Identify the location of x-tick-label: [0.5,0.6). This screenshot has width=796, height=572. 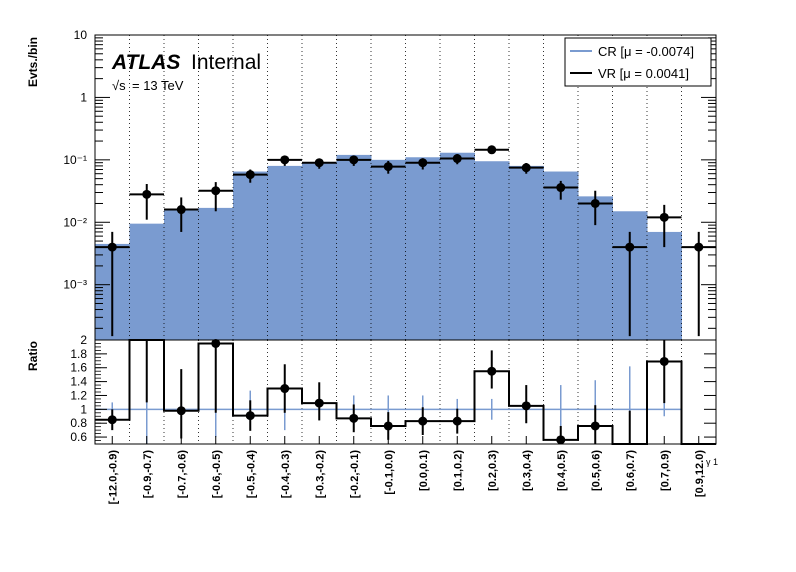
(596, 470).